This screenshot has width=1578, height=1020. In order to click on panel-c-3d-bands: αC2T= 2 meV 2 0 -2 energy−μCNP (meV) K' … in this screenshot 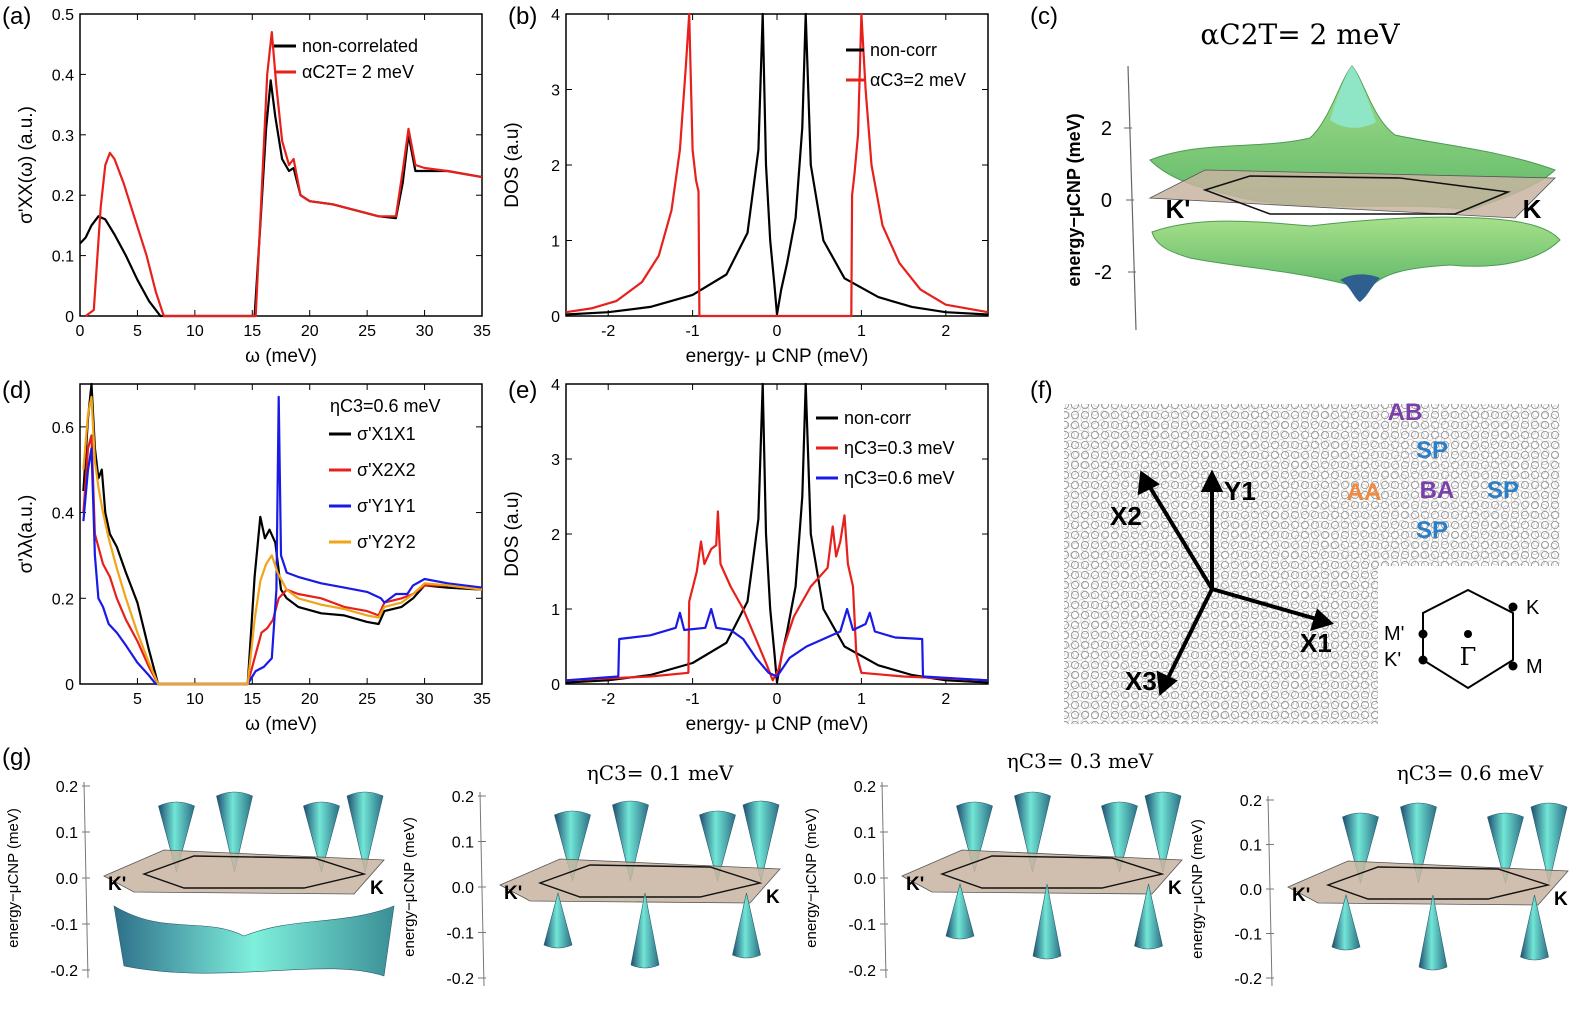, I will do `click(1312, 174)`.